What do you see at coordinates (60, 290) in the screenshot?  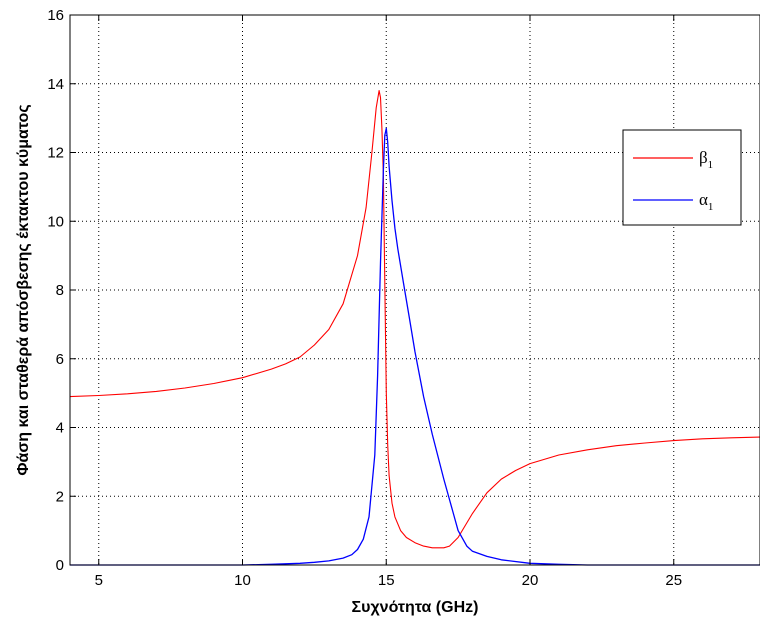 I see `y-tick-label: 8` at bounding box center [60, 290].